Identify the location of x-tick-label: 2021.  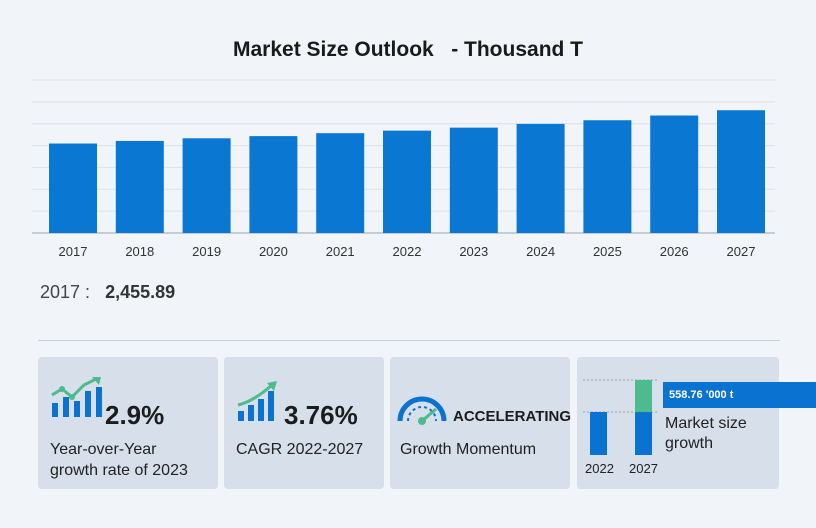
(340, 251).